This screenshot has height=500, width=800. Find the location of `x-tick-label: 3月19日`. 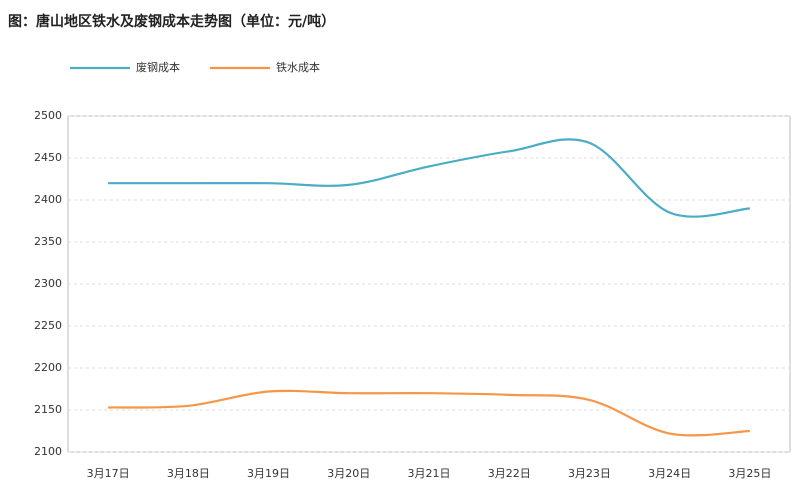

x-tick-label: 3月19日 is located at coordinates (268, 473).